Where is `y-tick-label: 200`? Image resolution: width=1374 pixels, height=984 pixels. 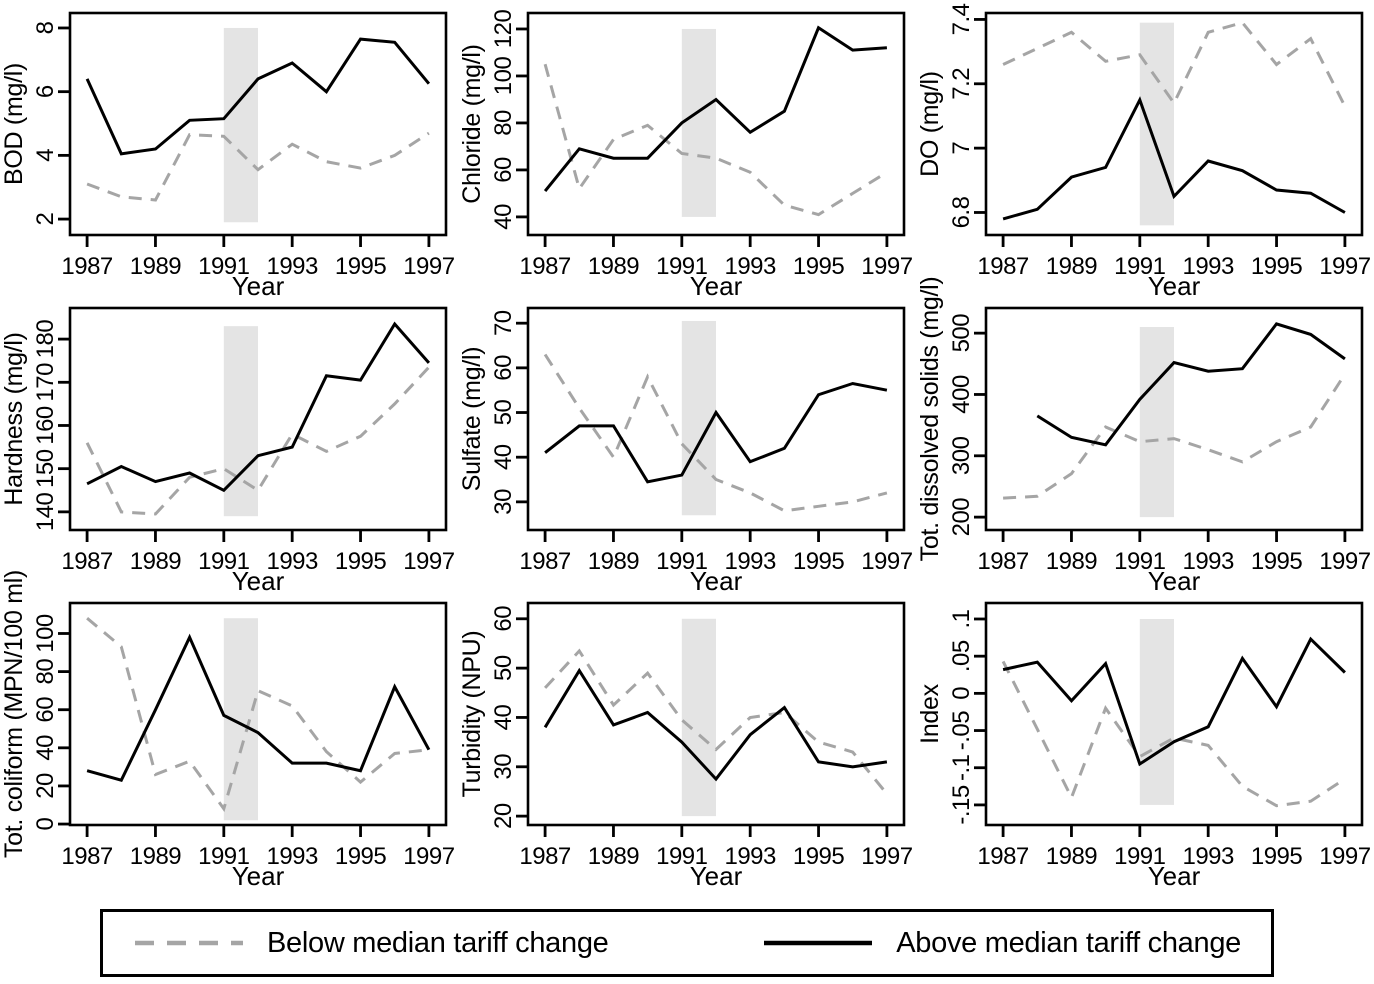 y-tick-label: 200 is located at coordinates (961, 517).